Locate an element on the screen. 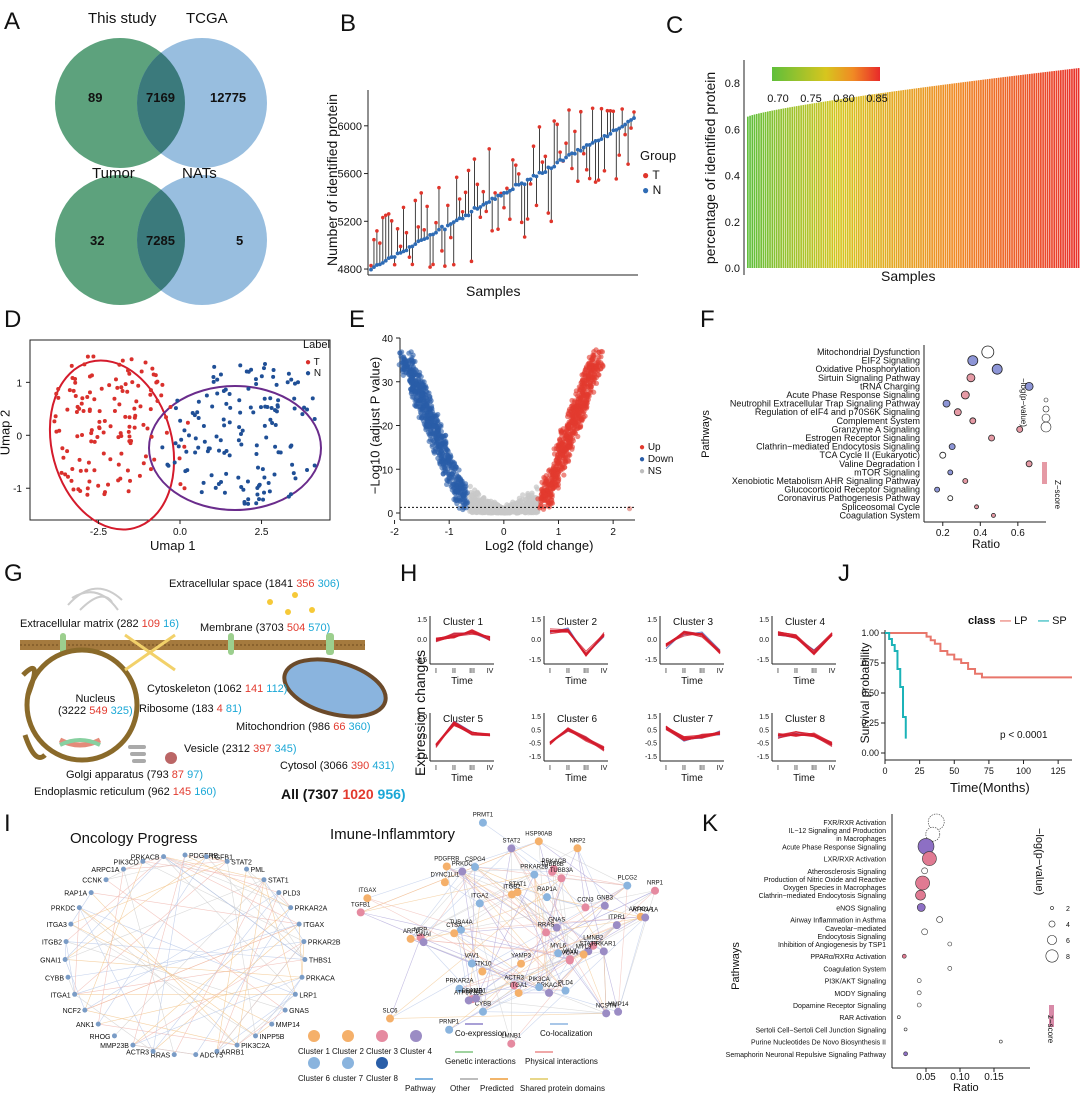 Image resolution: width=1083 pixels, height=1099 pixels. legend-edge-label: Co-localization is located at coordinates (566, 1033).